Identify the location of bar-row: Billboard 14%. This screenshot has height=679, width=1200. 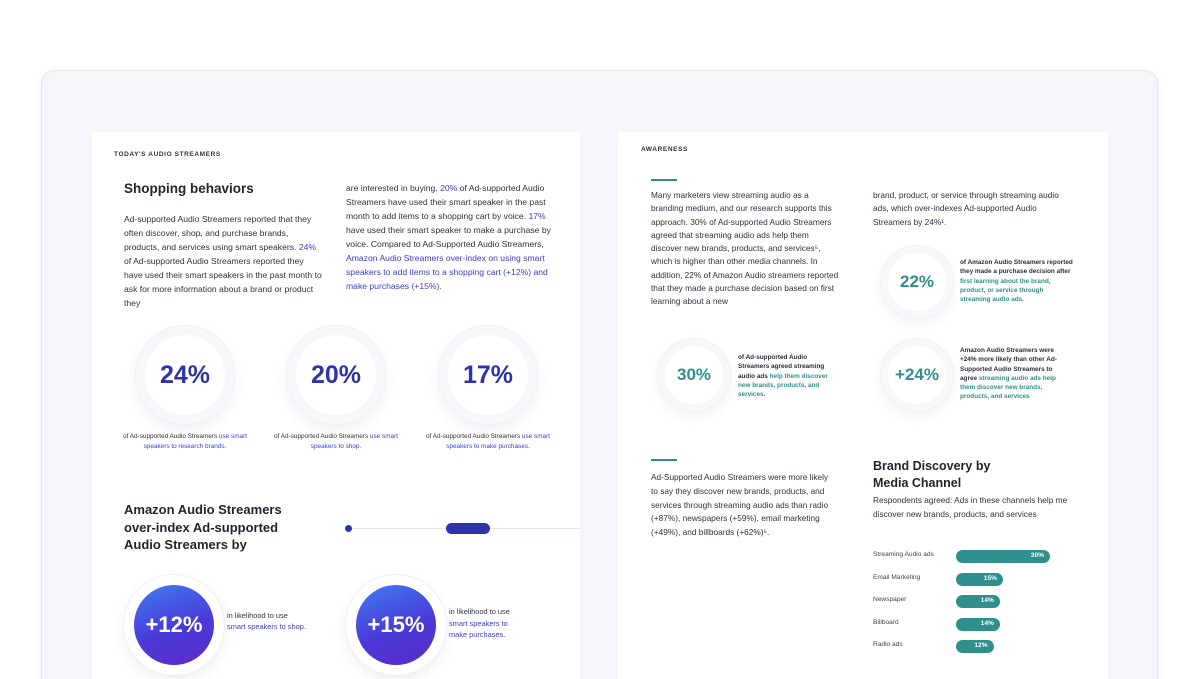
(988, 625).